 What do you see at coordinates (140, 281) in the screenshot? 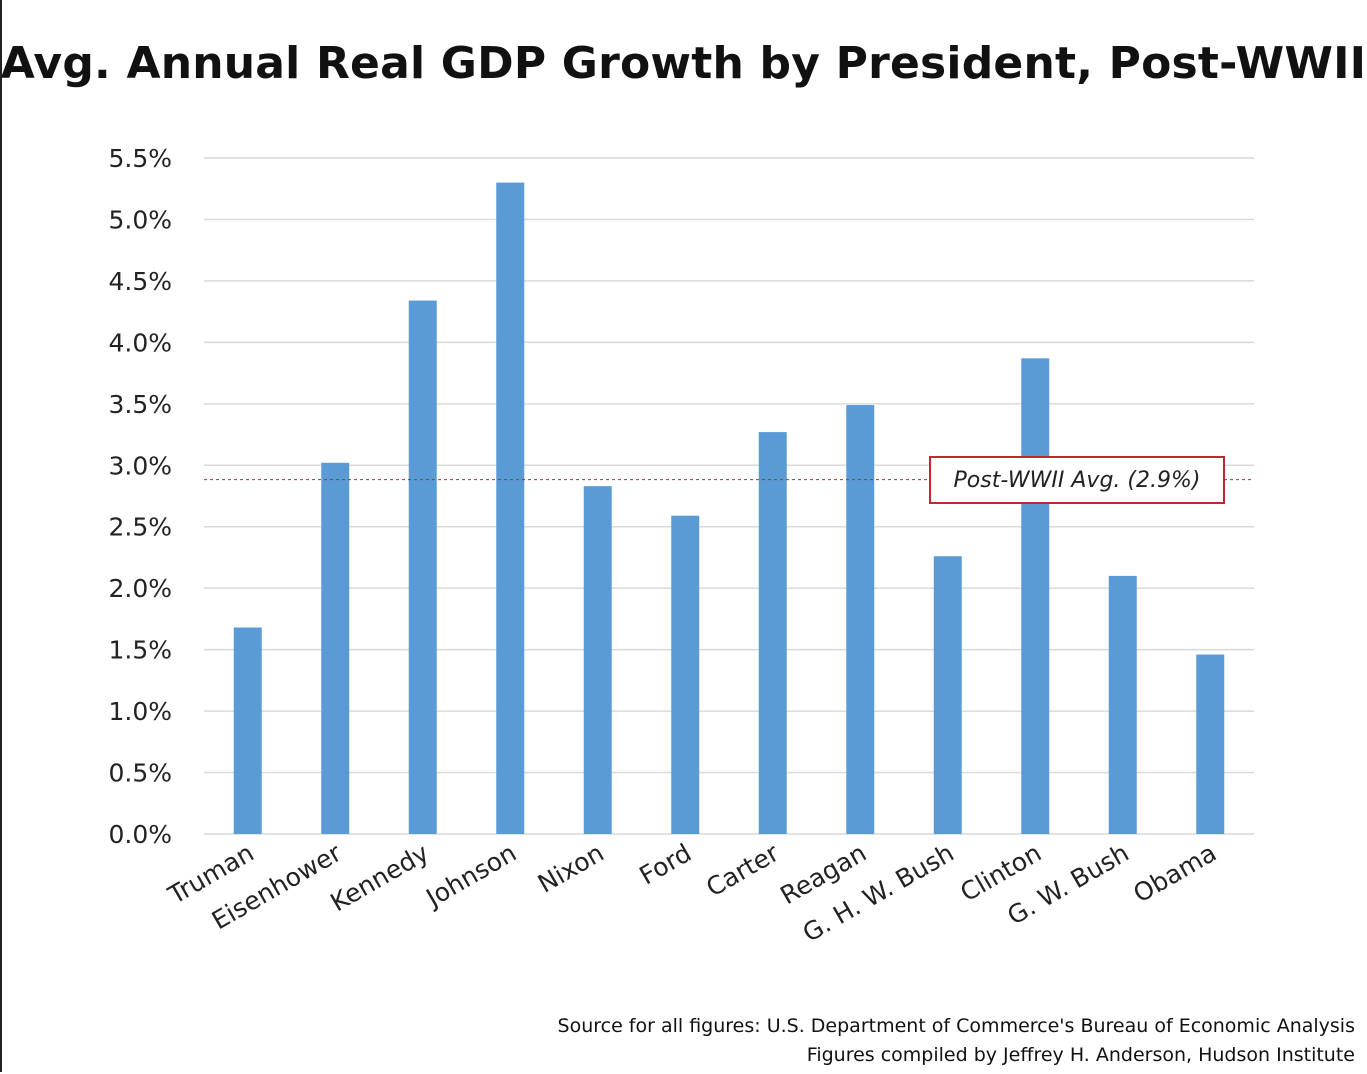
I see `y-tick-label: 4.5%` at bounding box center [140, 281].